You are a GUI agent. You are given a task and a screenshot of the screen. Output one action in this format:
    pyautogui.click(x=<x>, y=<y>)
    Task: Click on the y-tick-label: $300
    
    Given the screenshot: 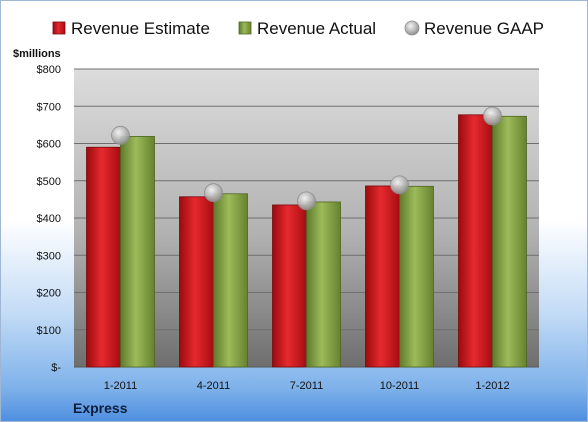 What is the action you would take?
    pyautogui.click(x=49, y=256)
    